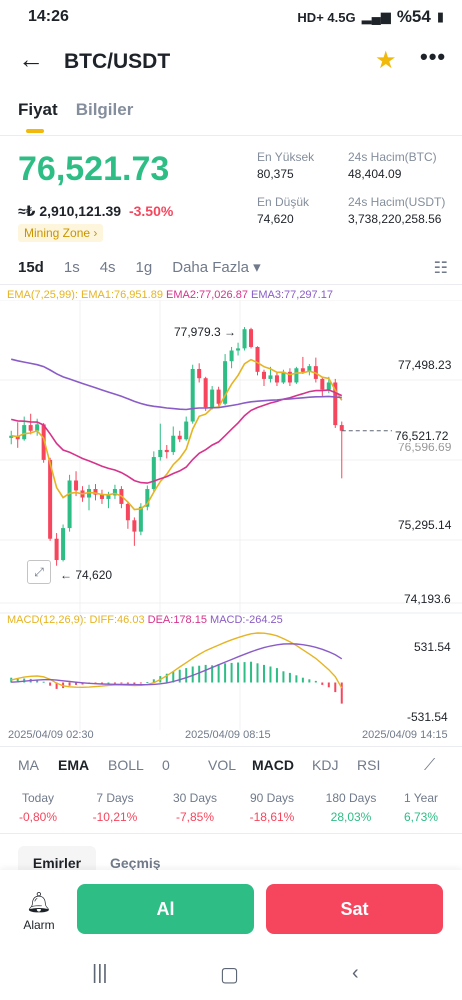 The image size is (462, 1000). I want to click on tab-history: Geçmiş, so click(135, 863).